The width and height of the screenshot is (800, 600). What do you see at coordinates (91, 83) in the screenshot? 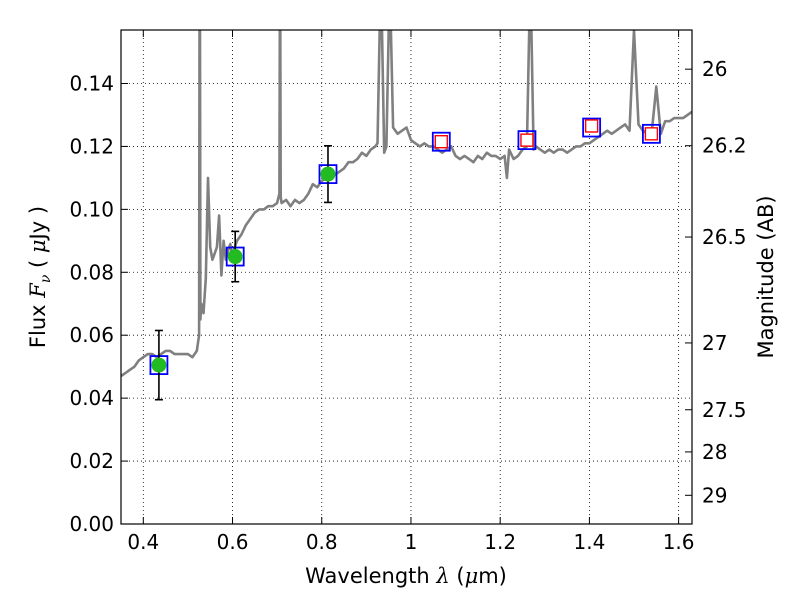
I see `y-tick-label: 0.14` at bounding box center [91, 83].